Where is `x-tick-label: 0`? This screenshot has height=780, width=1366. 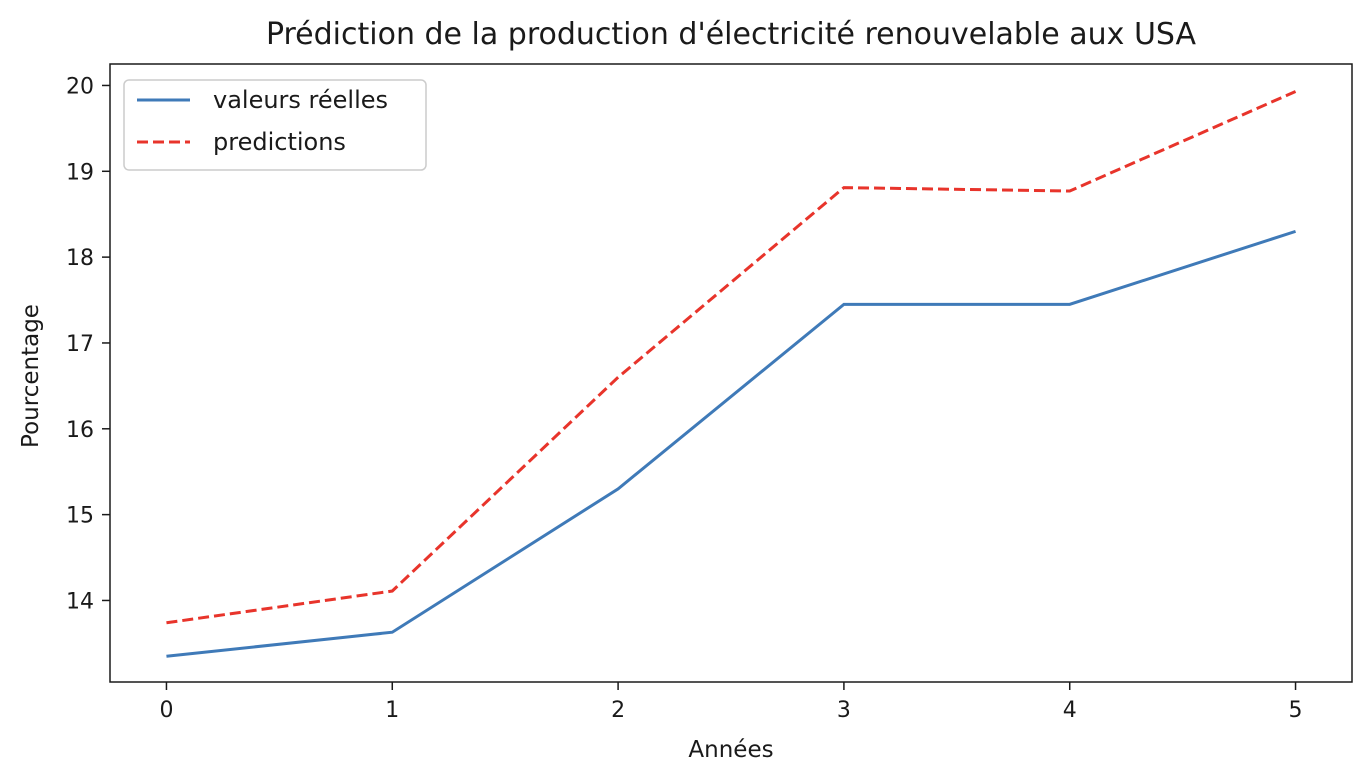
x-tick-label: 0 is located at coordinates (166, 710).